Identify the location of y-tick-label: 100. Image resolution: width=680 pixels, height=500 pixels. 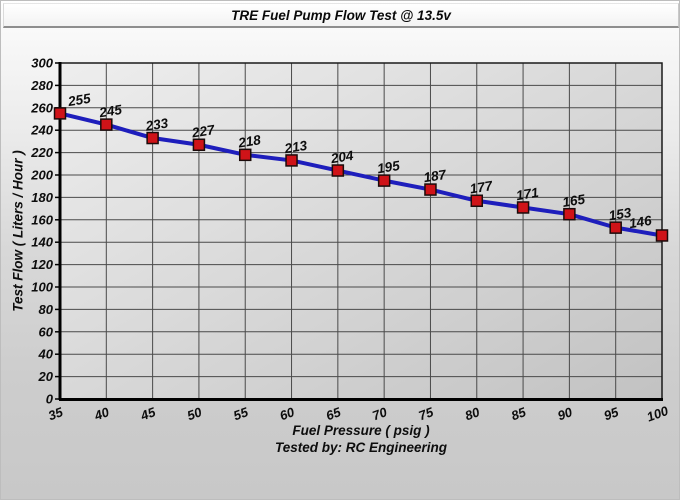
(42, 287).